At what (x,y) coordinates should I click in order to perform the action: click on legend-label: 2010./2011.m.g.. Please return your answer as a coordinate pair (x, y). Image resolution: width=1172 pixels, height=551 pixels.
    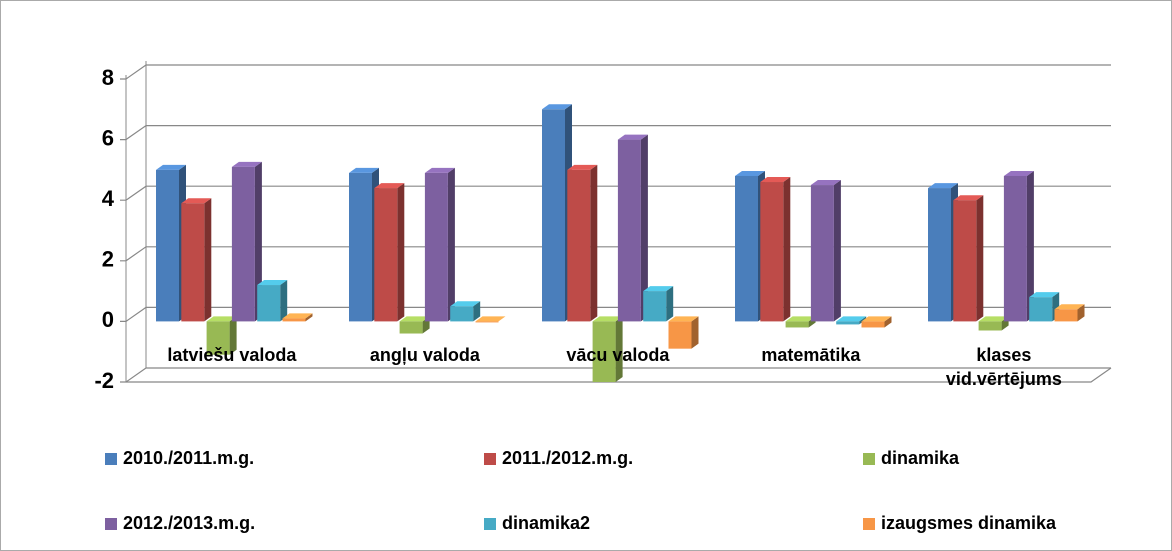
    Looking at the image, I should click on (188, 458).